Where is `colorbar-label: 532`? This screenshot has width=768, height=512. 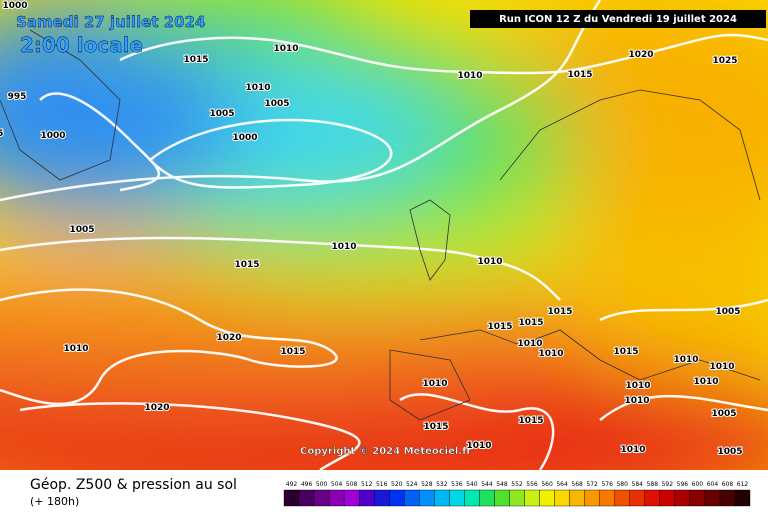 colorbar-label: 532 is located at coordinates (442, 484).